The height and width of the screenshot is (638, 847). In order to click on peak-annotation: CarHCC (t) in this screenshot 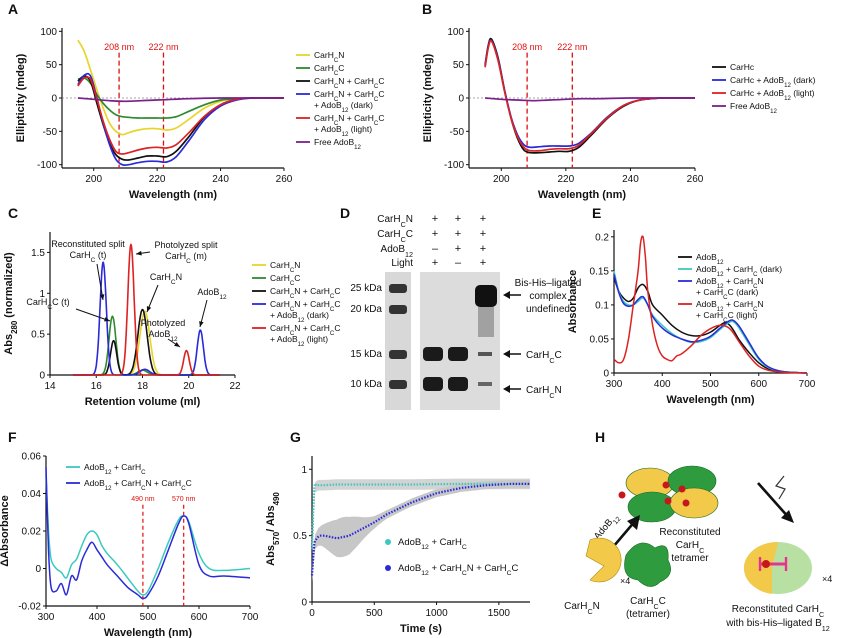, I will do `click(47, 304)`.